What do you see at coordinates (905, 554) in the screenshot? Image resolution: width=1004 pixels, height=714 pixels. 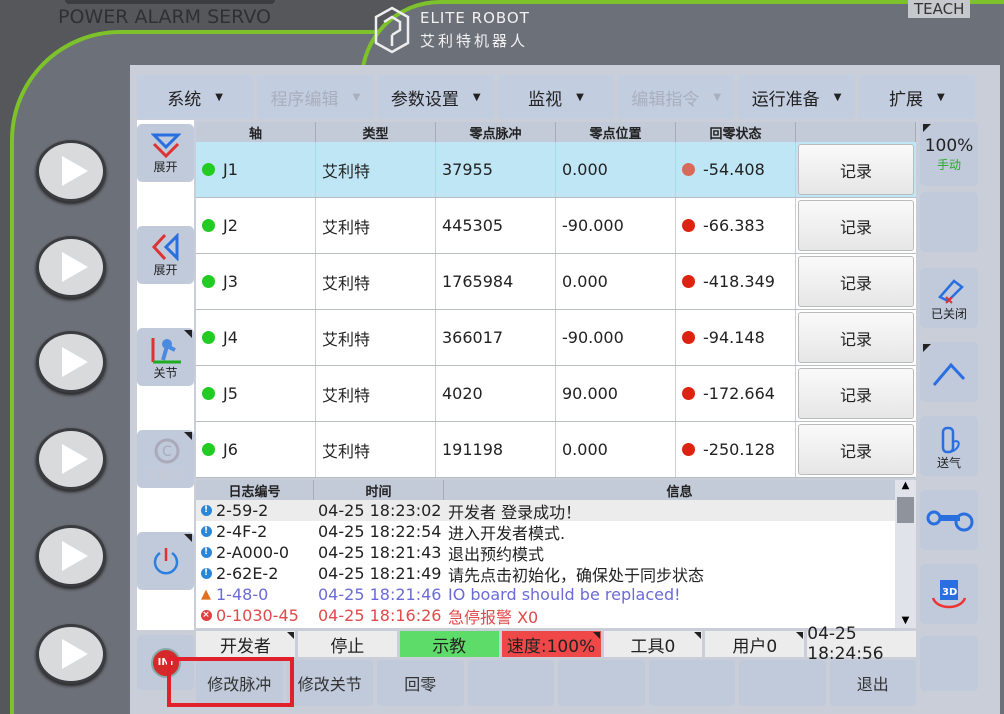 I see `log-scrollbar: ▲ ▼` at bounding box center [905, 554].